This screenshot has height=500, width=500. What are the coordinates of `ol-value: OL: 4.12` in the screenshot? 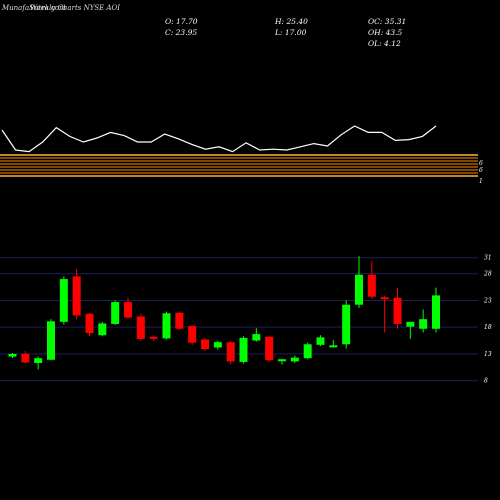 It's located at (384, 43).